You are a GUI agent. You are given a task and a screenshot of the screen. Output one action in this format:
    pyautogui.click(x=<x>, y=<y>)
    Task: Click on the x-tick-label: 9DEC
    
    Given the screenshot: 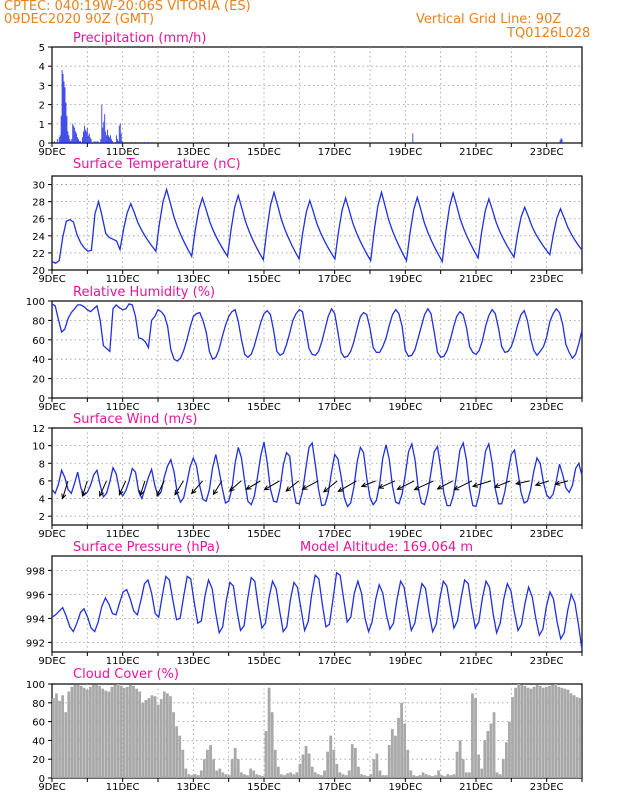 What is the action you would take?
    pyautogui.click(x=51, y=661)
    